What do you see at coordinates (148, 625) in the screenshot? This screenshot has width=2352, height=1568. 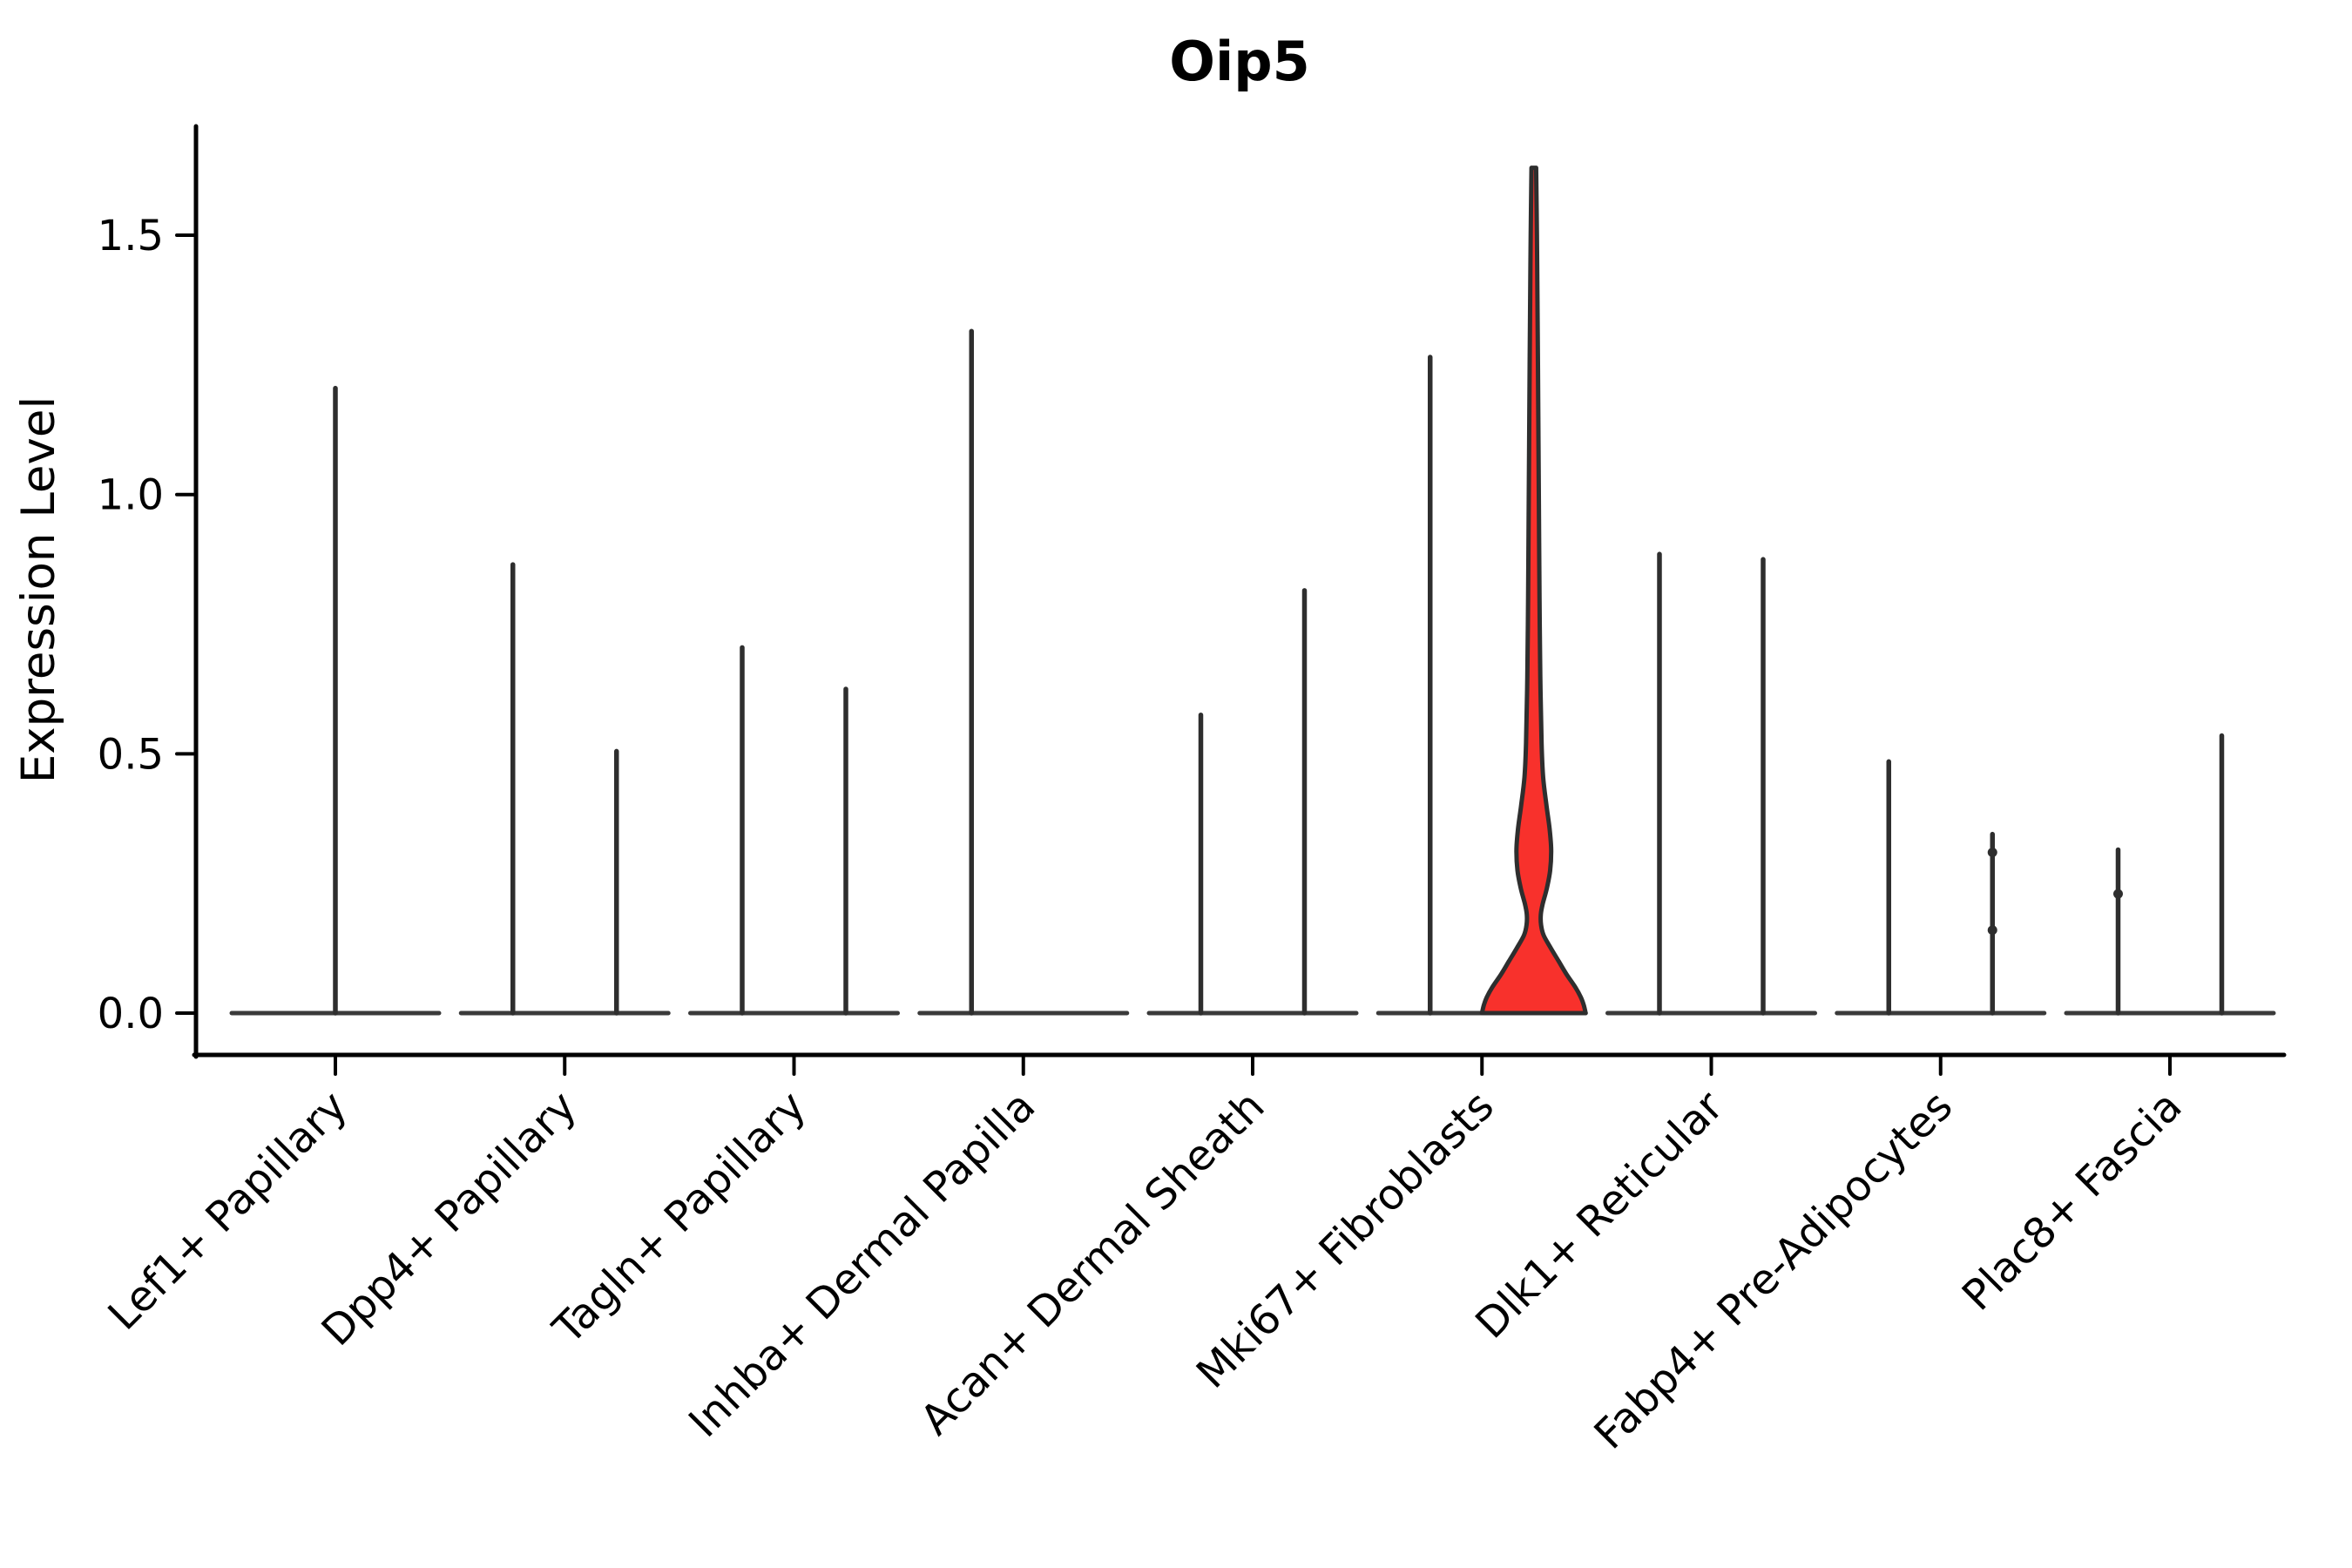 I see `y-axis-ticks: 0.0 0.5 1.0 1.5` at bounding box center [148, 625].